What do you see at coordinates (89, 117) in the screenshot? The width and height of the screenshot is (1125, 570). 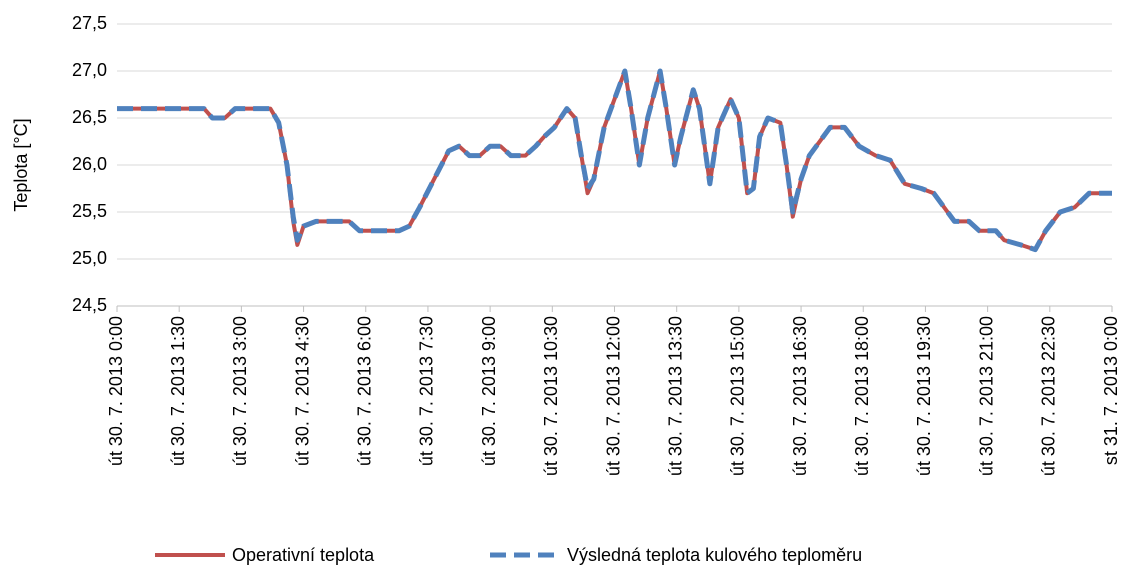 I see `y-tick-label: 26,5` at bounding box center [89, 117].